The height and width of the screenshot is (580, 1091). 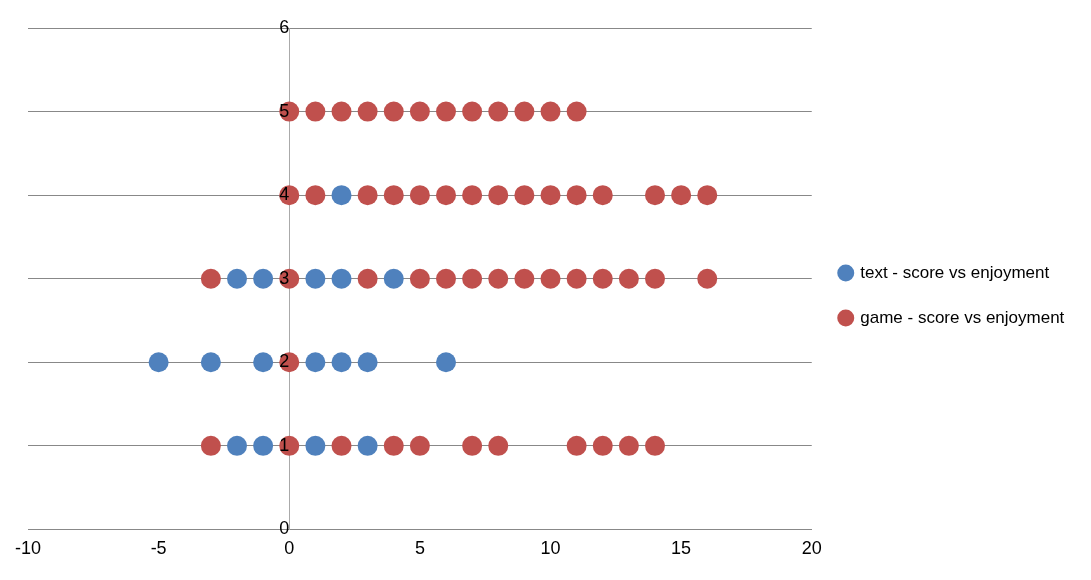 What do you see at coordinates (284, 194) in the screenshot?
I see `y-tick-label: 4` at bounding box center [284, 194].